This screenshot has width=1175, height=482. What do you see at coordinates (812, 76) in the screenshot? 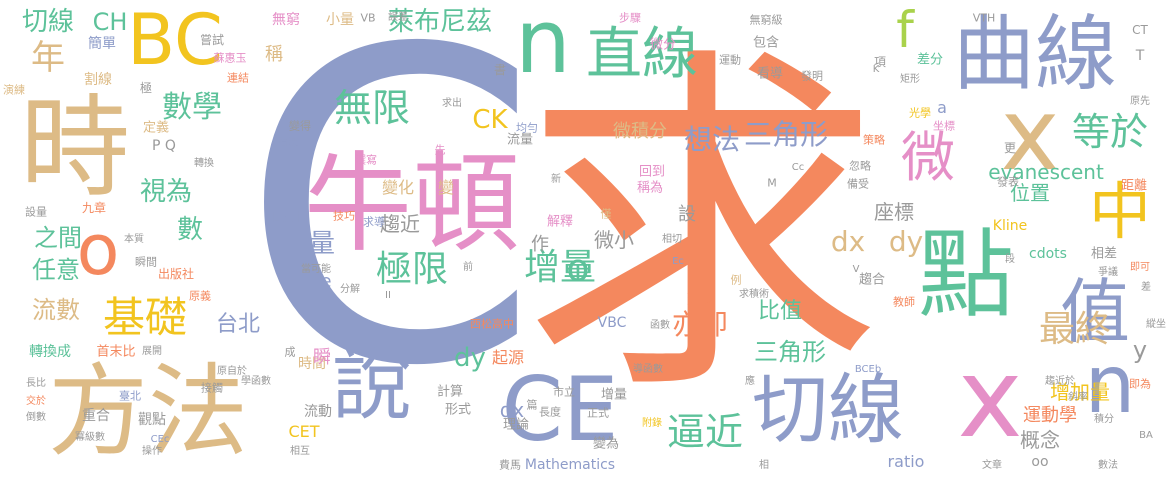
I see `cloud-word: 發明` at bounding box center [812, 76].